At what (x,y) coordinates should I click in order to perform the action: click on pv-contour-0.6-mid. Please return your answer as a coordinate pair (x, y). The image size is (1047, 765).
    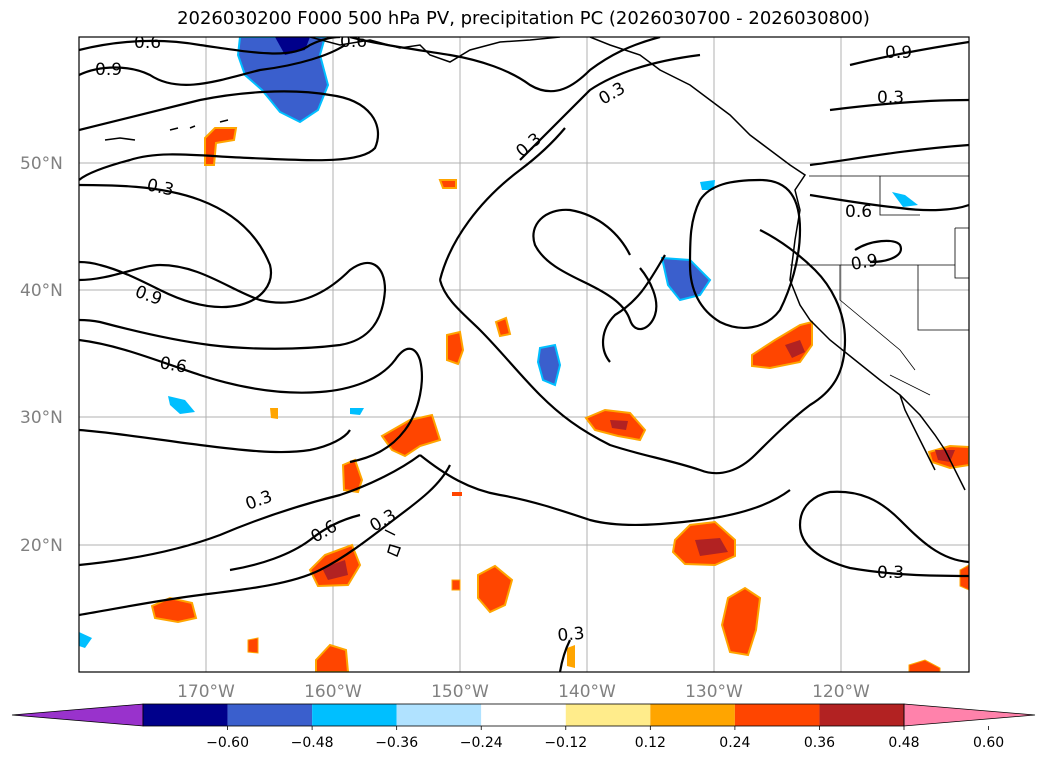
    Looking at the image, I should click on (251, 401).